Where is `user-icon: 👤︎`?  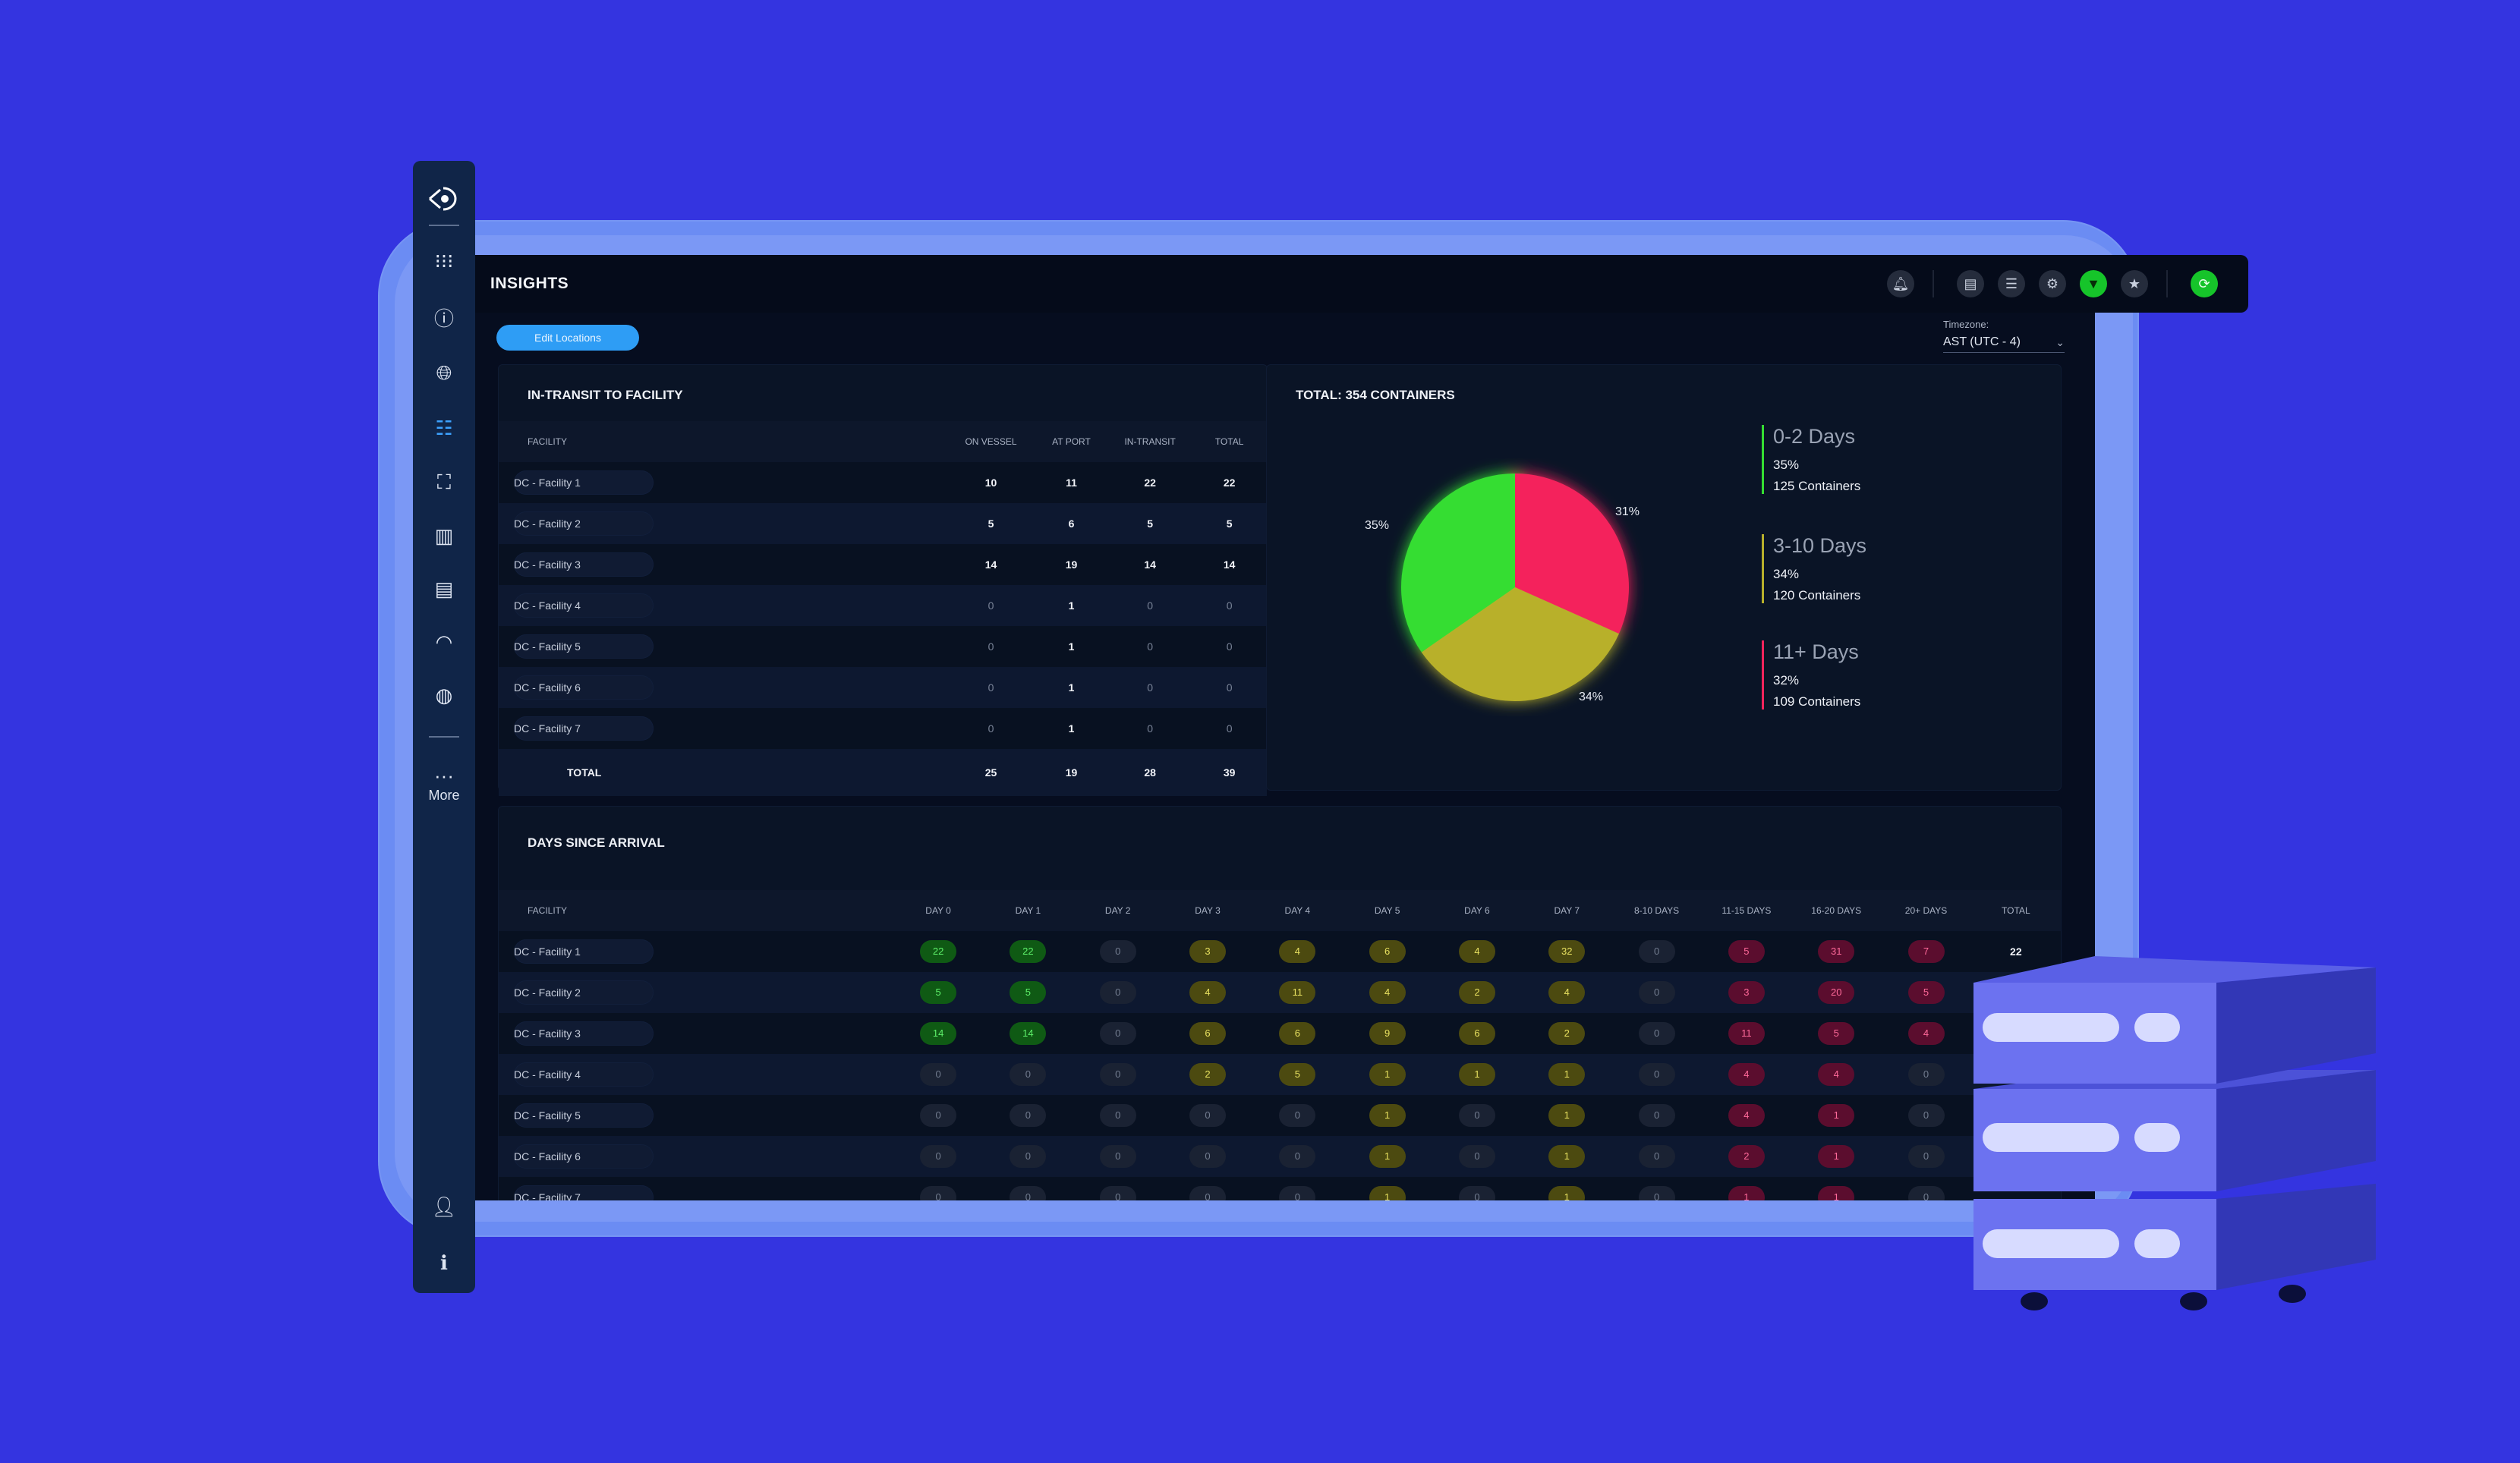 user-icon: 👤︎ is located at coordinates (444, 1206).